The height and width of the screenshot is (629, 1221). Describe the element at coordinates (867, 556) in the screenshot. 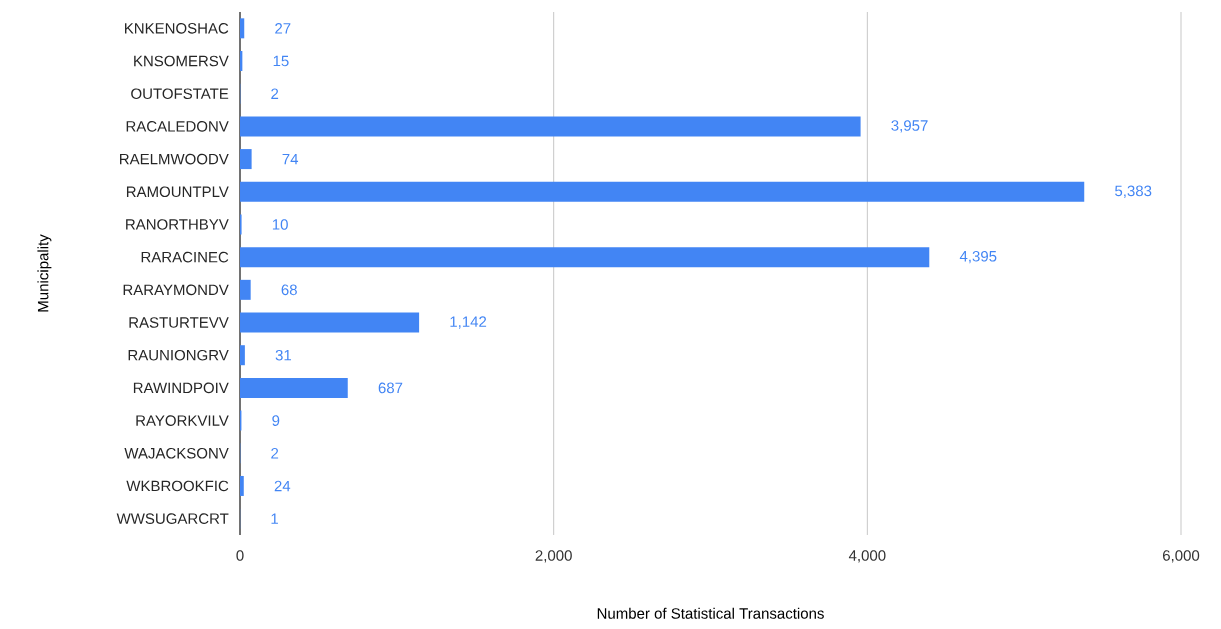

I see `x-tick-label: 4,000` at that location.